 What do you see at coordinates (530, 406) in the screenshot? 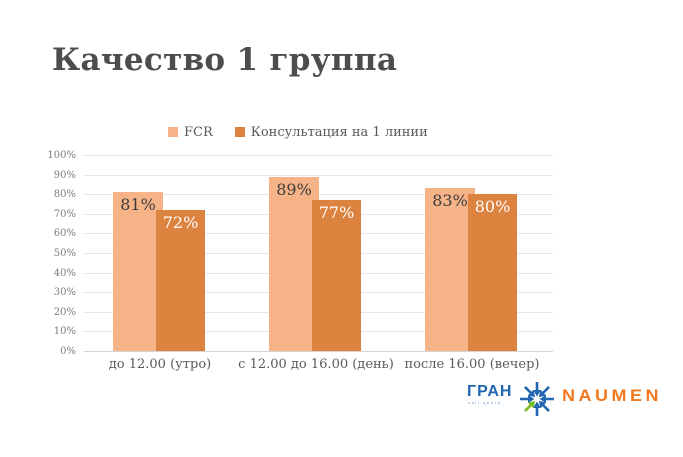
I see `gran-arrow-green` at bounding box center [530, 406].